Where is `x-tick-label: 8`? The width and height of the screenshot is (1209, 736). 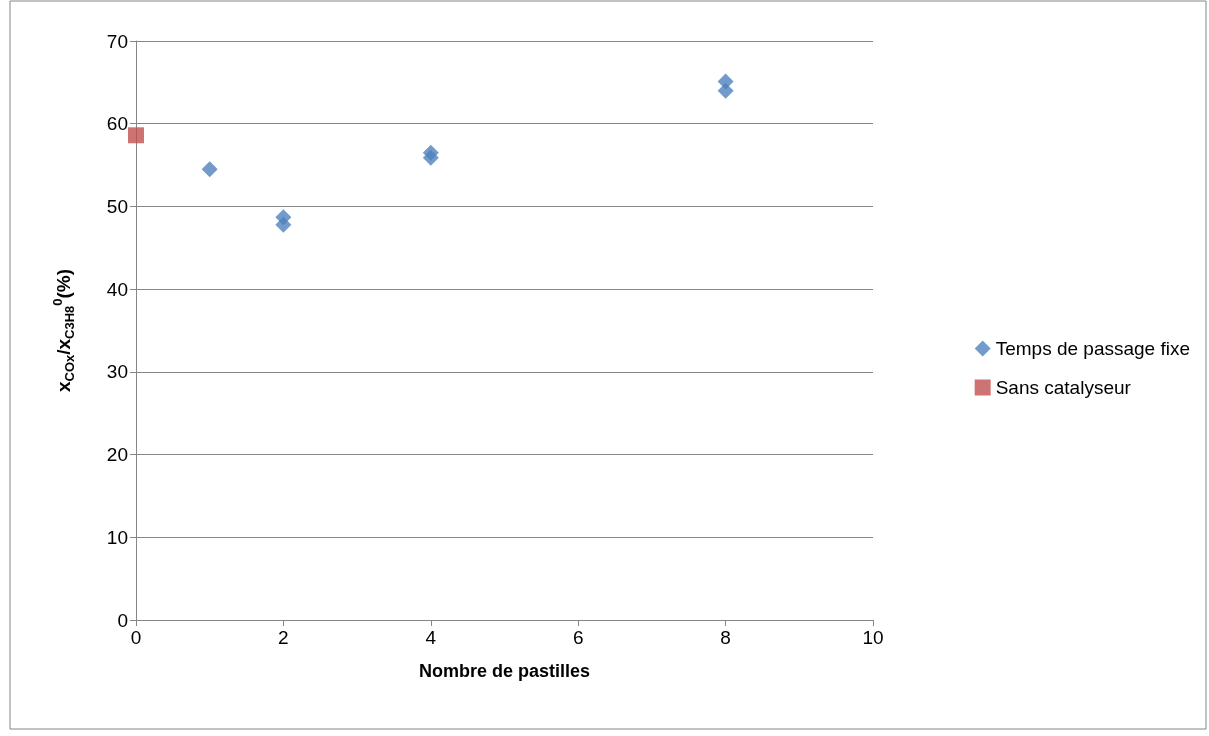 x-tick-label: 8 is located at coordinates (725, 637).